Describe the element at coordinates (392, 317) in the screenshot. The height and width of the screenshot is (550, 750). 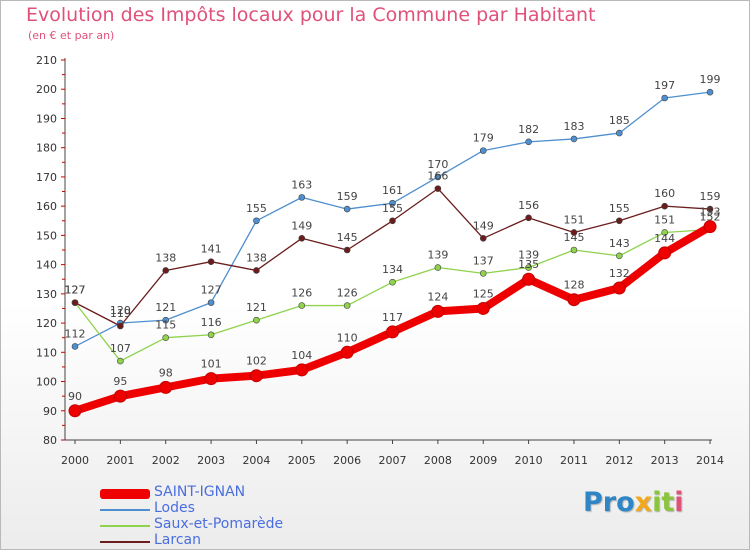
I see `data-label: 117` at that location.